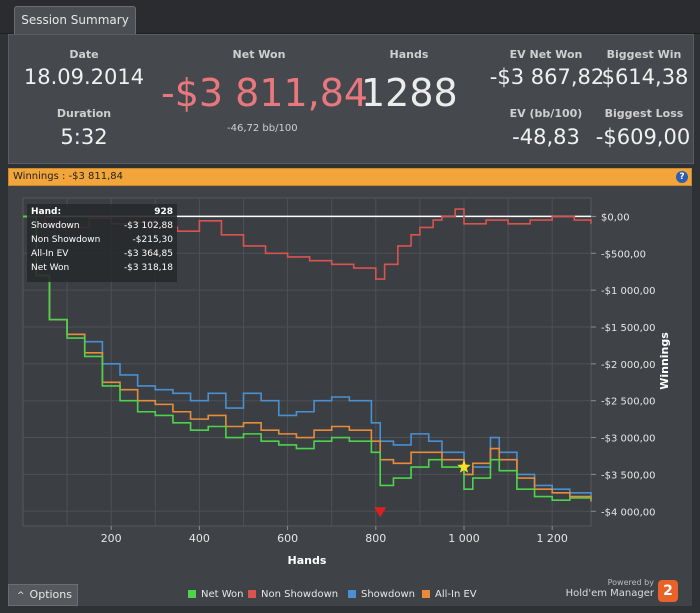  I want to click on x-tick-label: 200, so click(111, 538).